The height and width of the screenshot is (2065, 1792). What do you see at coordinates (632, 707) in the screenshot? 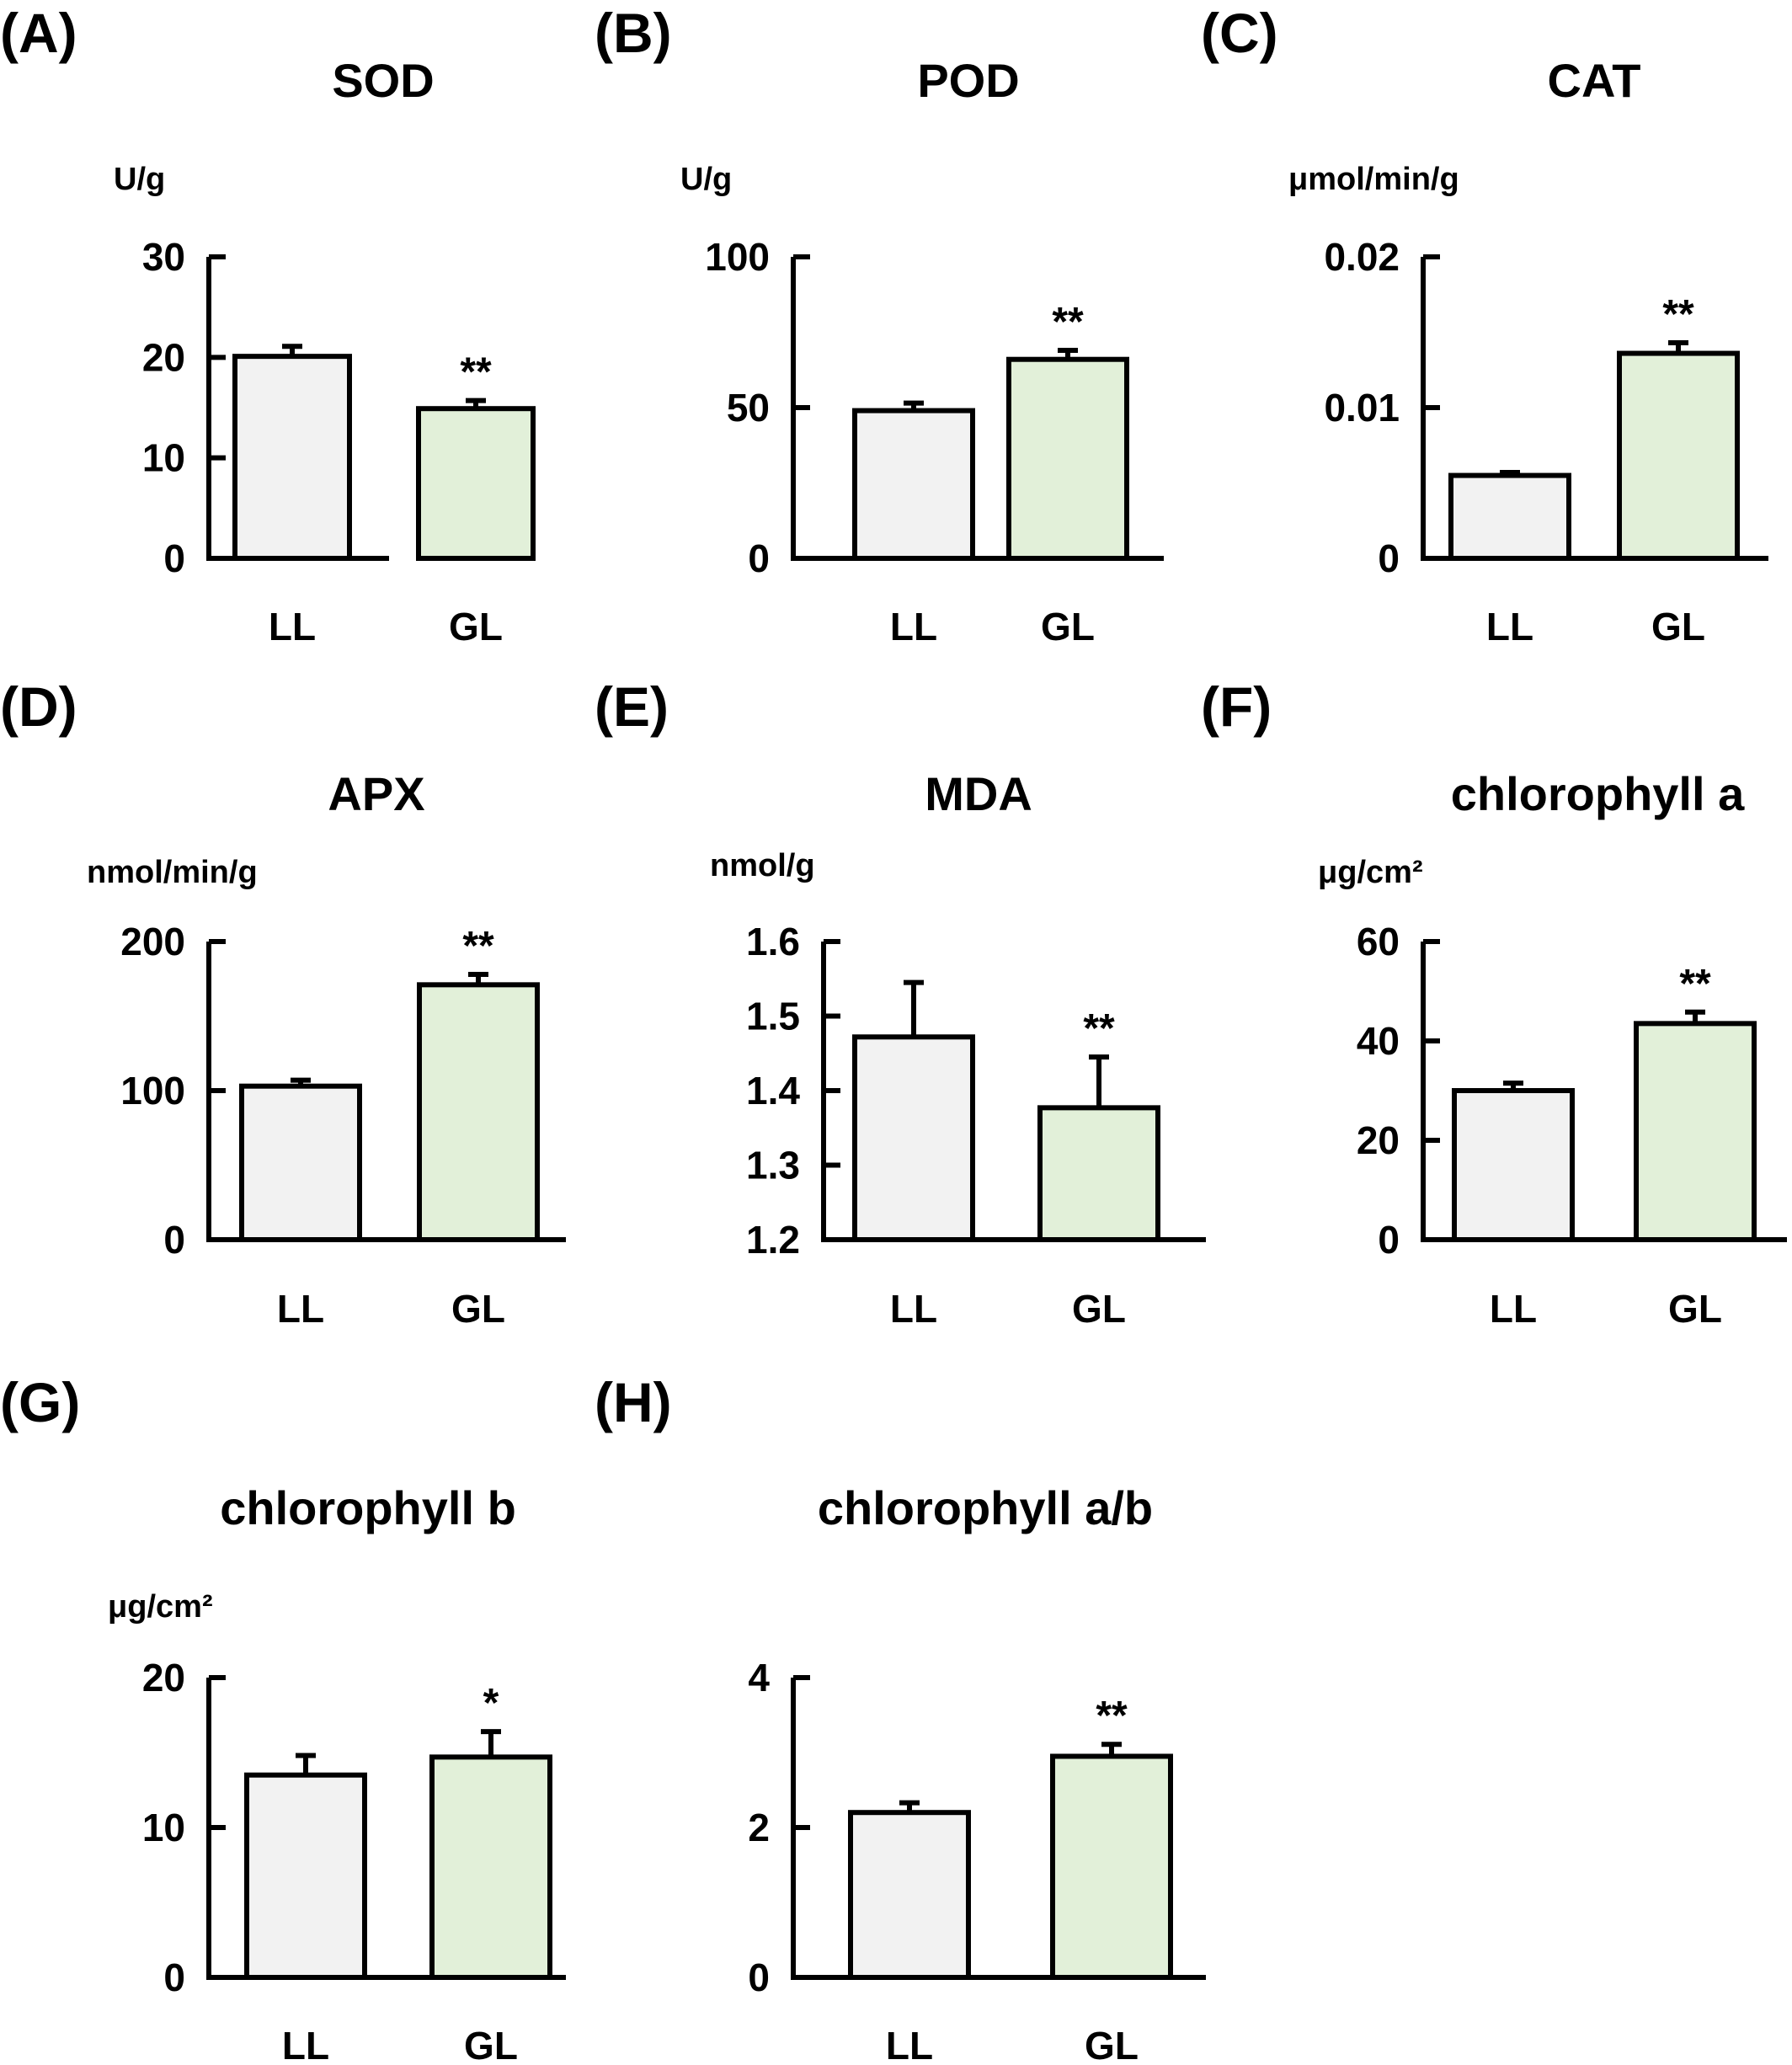
I see `panel-label: (E)` at bounding box center [632, 707].